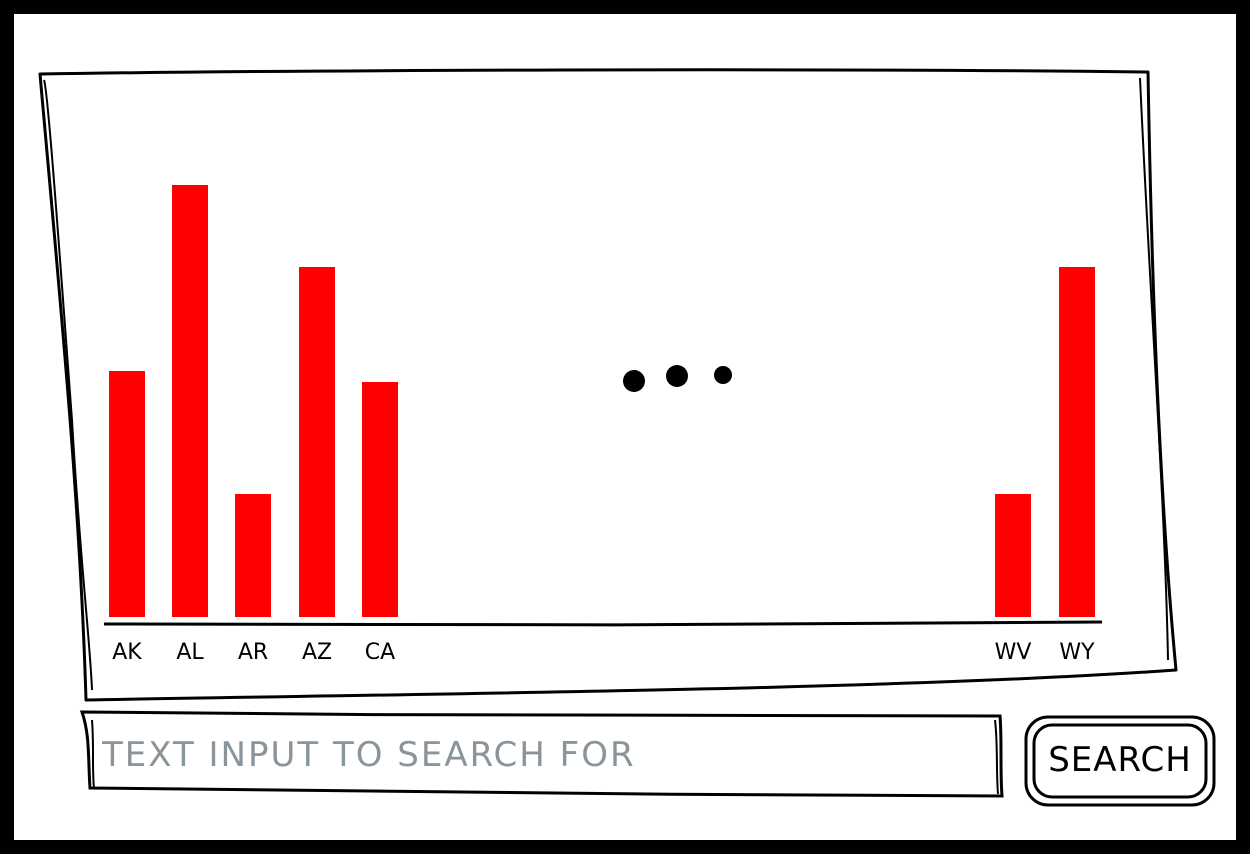 The height and width of the screenshot is (854, 1250). I want to click on bar-az, so click(317, 442).